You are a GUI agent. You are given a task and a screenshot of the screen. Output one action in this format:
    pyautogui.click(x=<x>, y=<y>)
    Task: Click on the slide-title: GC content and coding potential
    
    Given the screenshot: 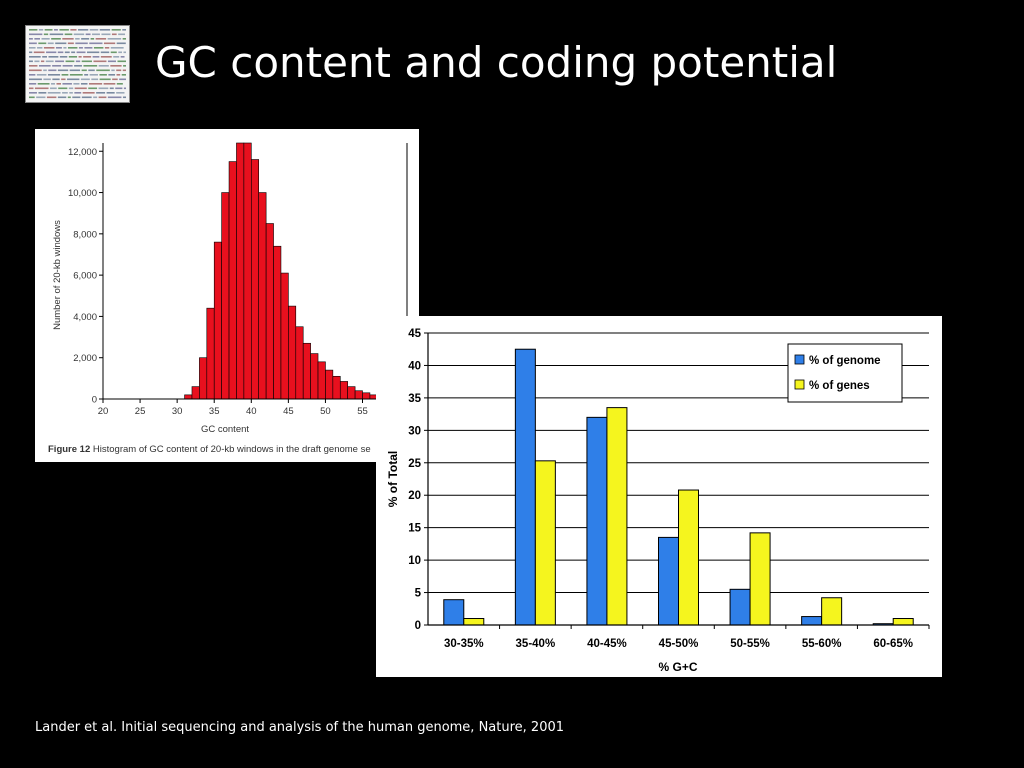 What is the action you would take?
    pyautogui.click(x=496, y=62)
    